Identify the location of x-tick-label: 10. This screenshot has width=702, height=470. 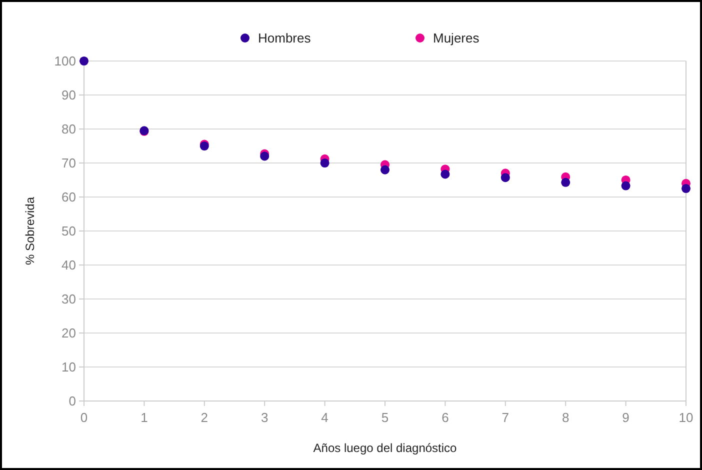
(686, 417).